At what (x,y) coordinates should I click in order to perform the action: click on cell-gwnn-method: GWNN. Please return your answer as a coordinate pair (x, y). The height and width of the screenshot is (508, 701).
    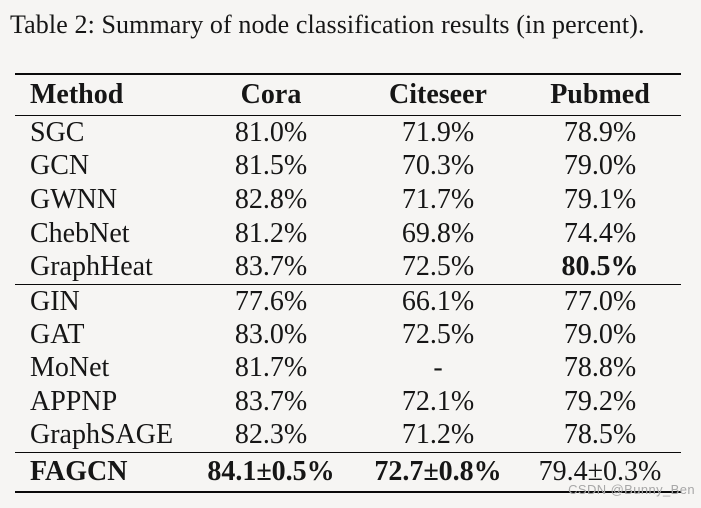
    Looking at the image, I should click on (74, 199).